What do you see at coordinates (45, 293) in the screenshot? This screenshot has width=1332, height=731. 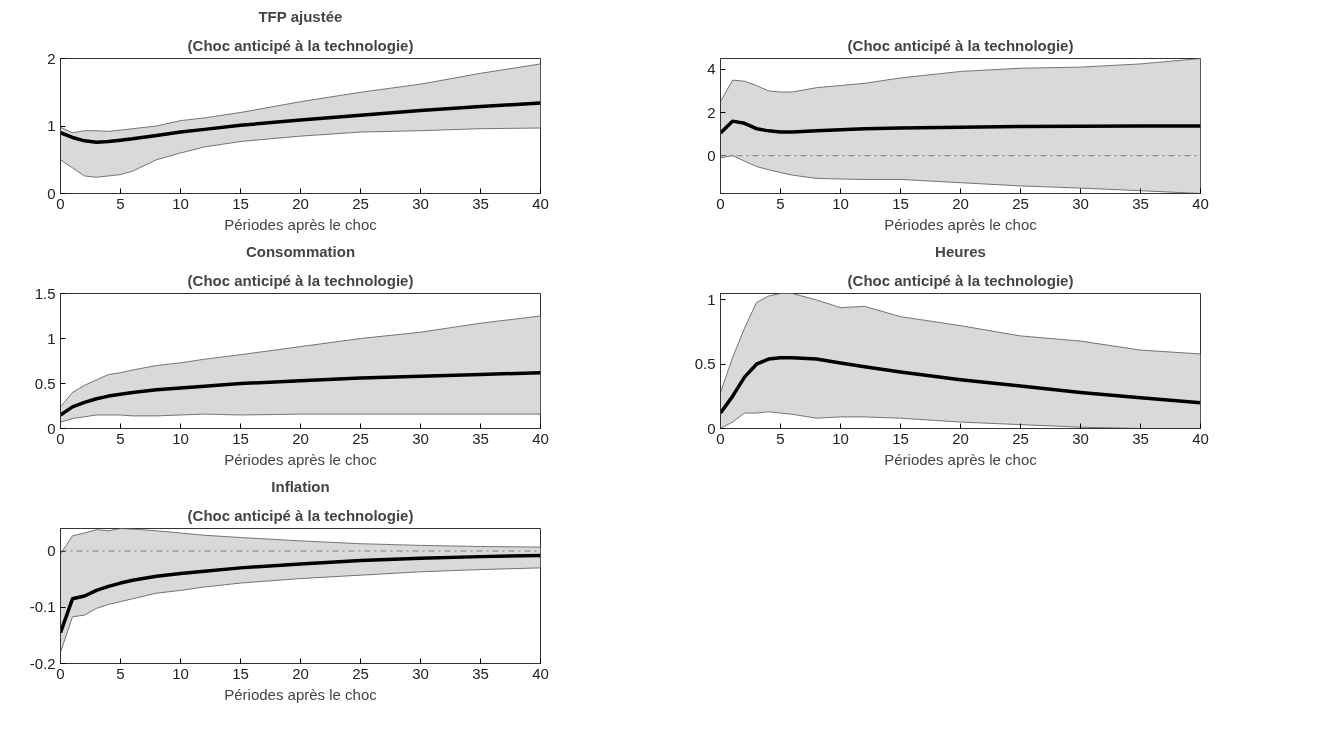 I see `y-tick-label: 1.5` at bounding box center [45, 293].